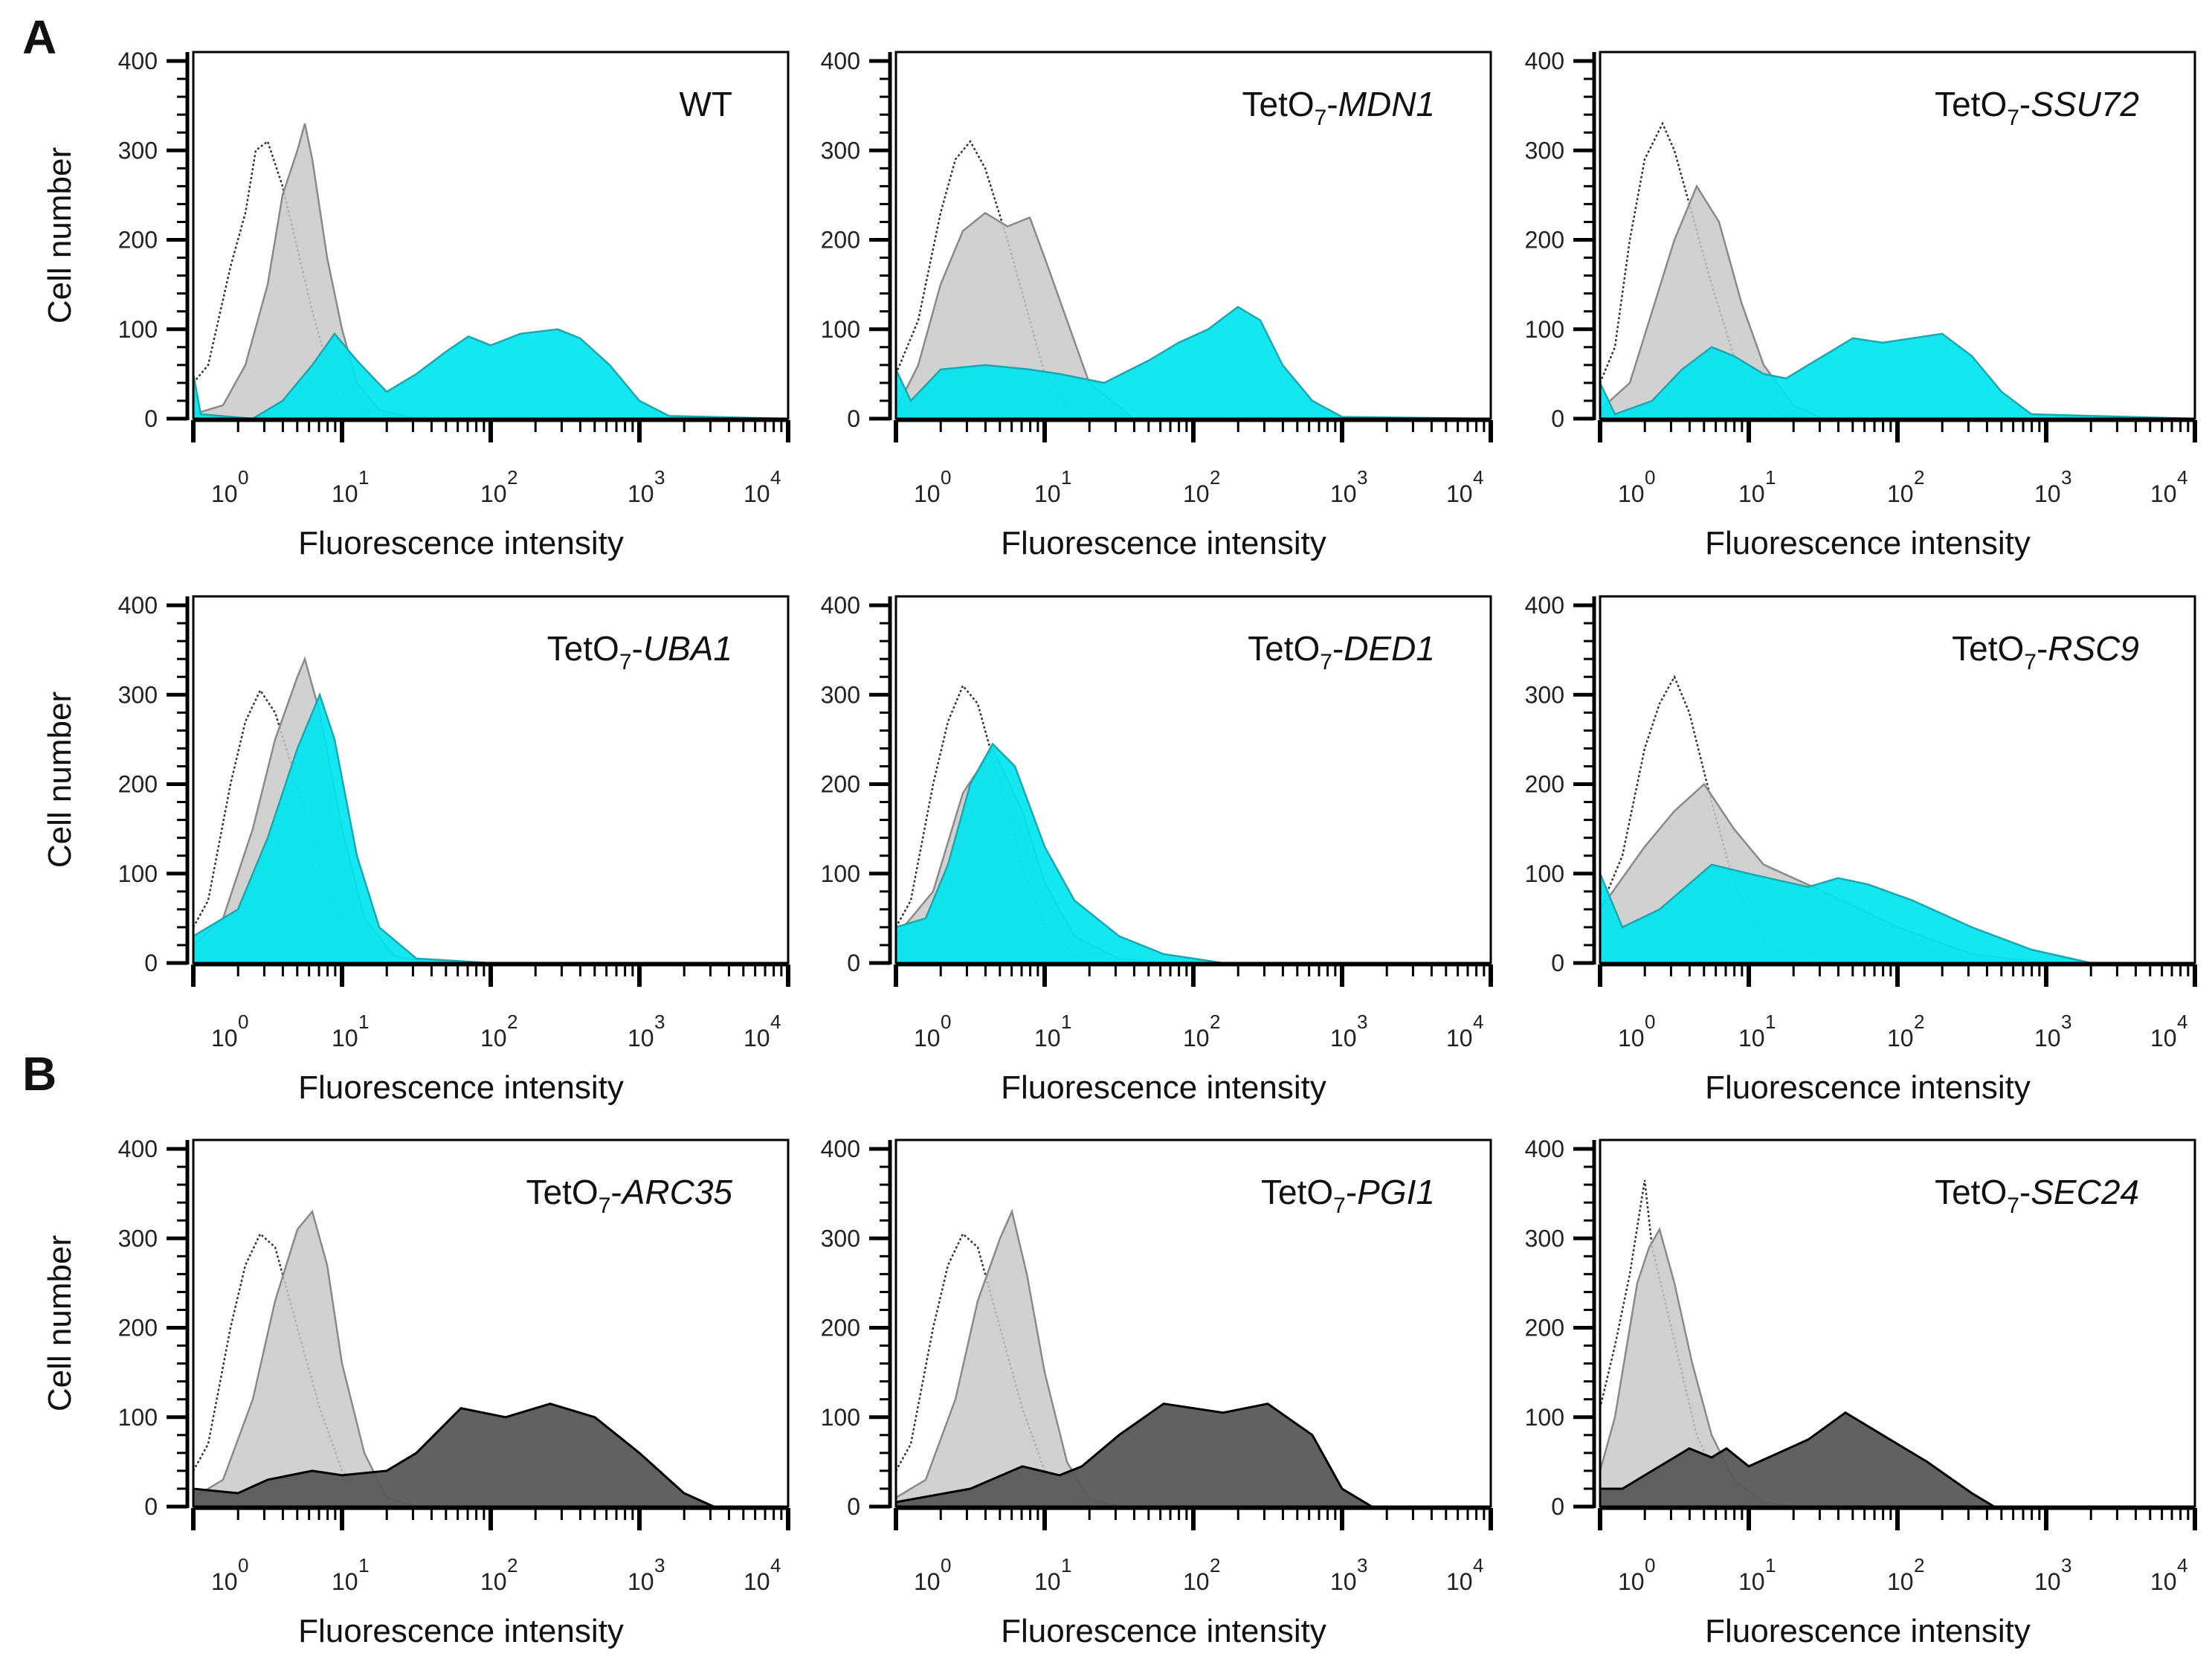  I want to click on panel-letter-b: B, so click(39, 1074).